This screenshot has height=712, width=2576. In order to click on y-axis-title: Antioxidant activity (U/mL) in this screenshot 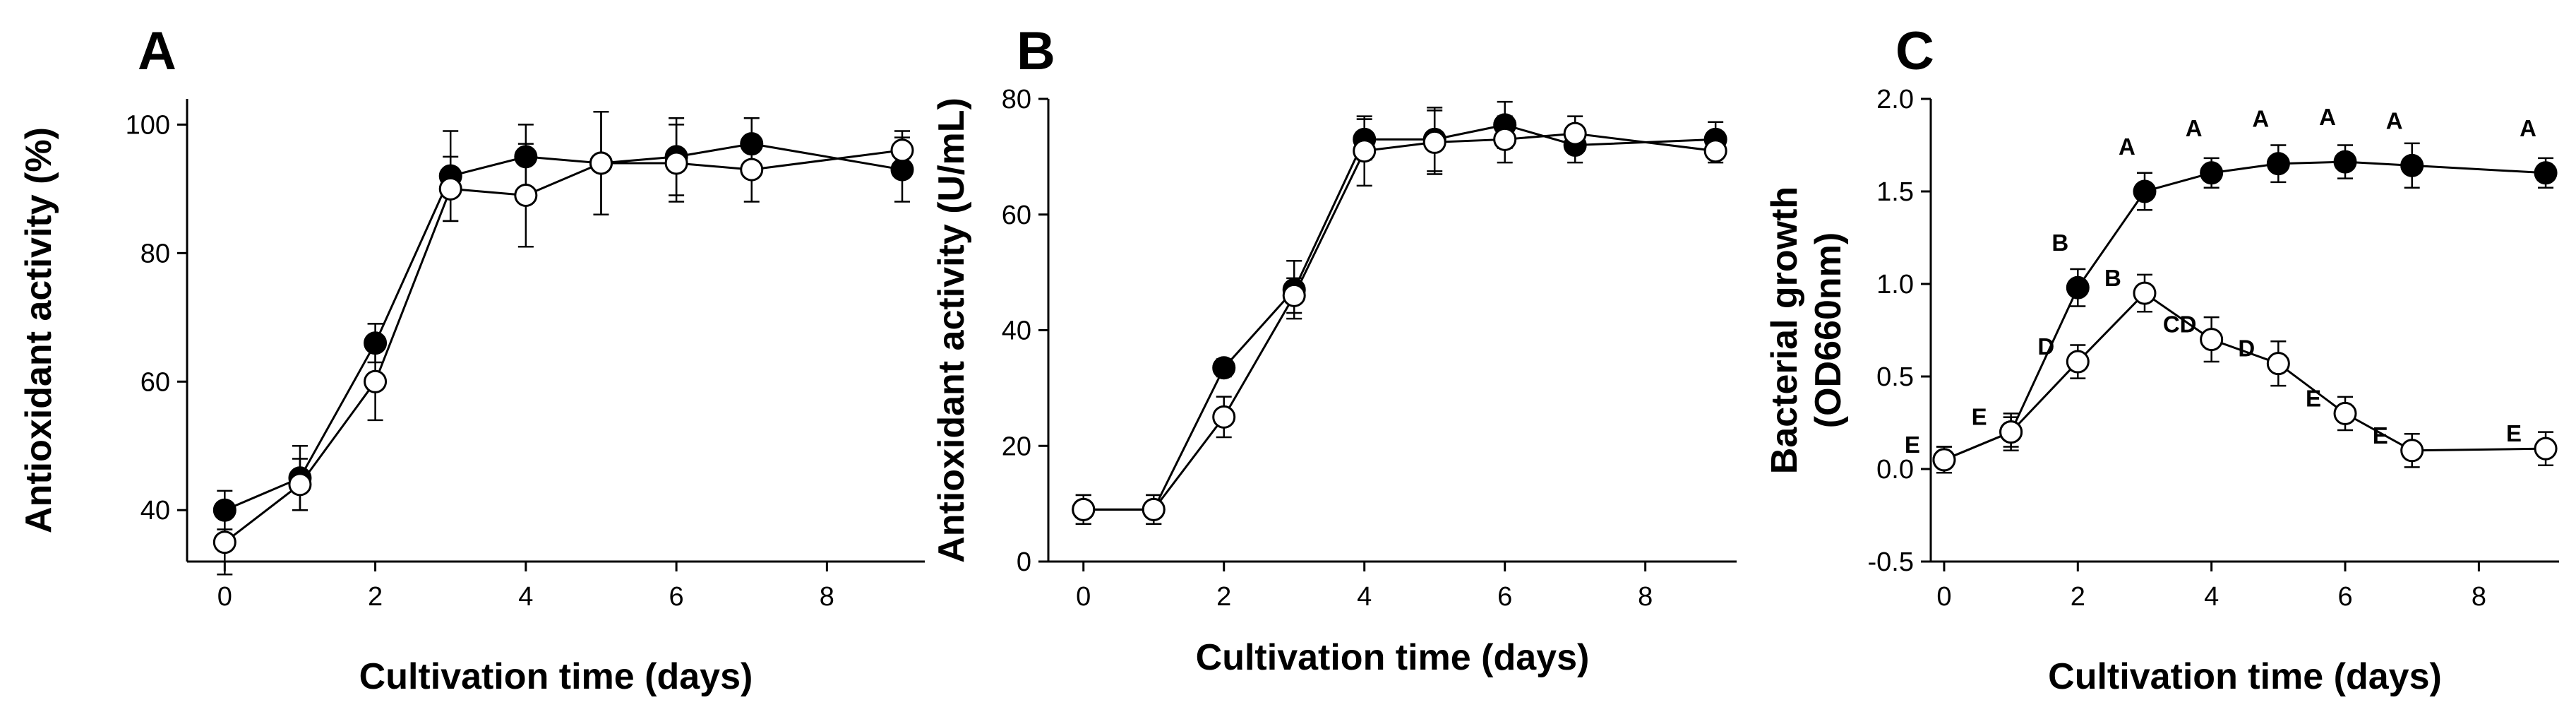, I will do `click(951, 330)`.